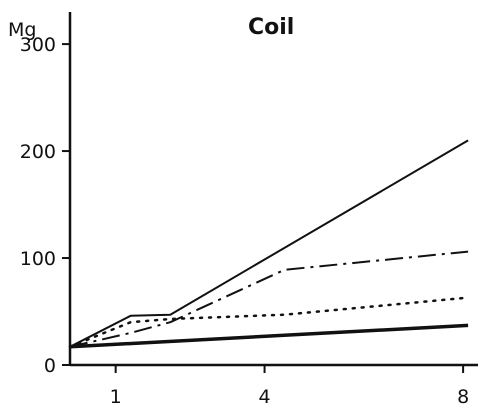  I want to click on x-tick-label: 1, so click(116, 397).